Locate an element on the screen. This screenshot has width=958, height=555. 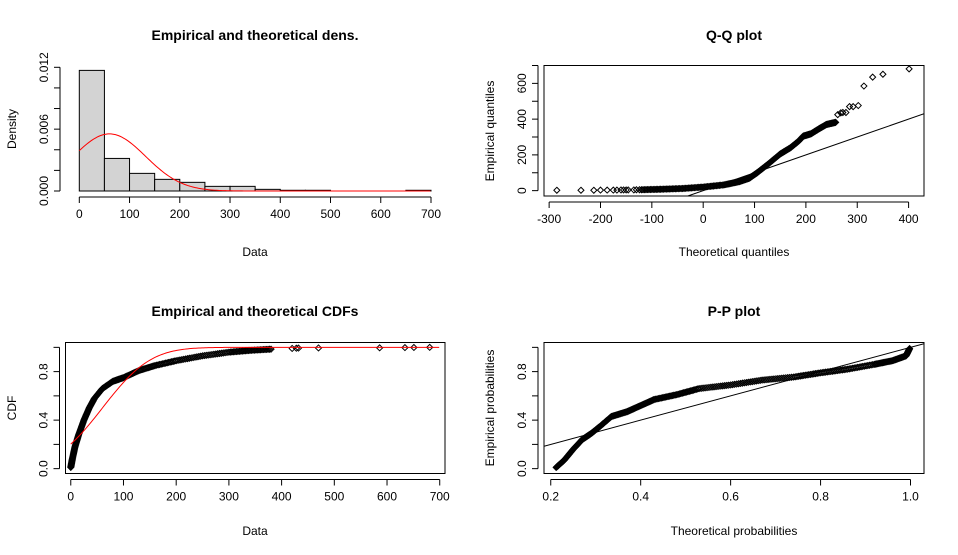
qq-x-tick-label: -100 is located at coordinates (652, 219).